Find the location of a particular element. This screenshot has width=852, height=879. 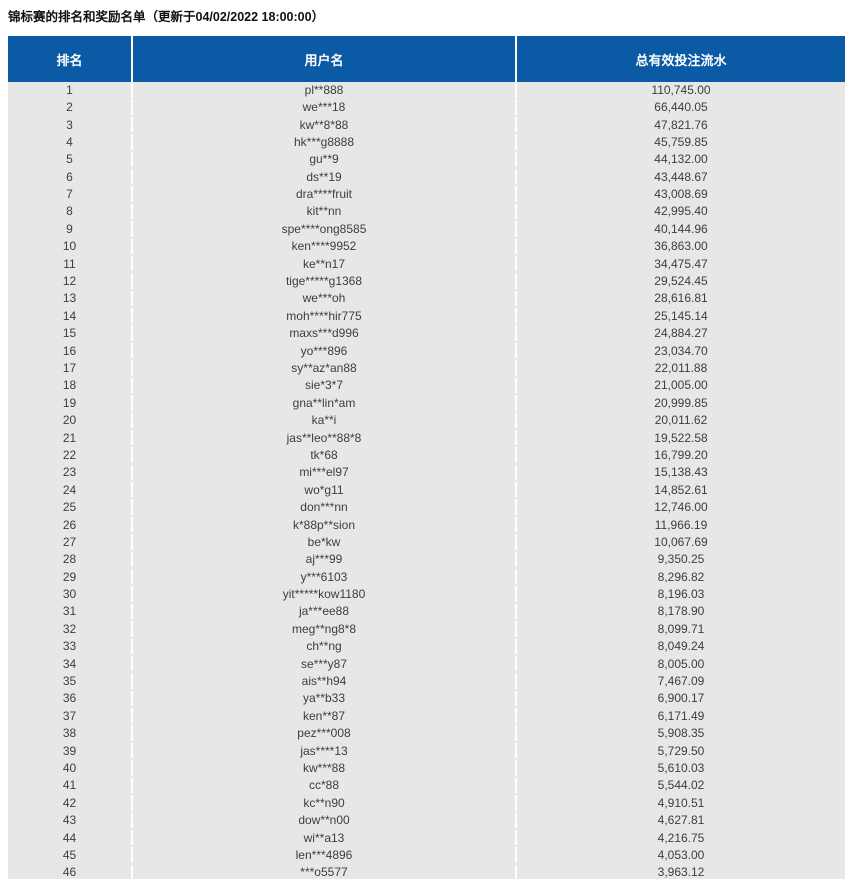

cell-username: gna**lin*am is located at coordinates (325, 403).